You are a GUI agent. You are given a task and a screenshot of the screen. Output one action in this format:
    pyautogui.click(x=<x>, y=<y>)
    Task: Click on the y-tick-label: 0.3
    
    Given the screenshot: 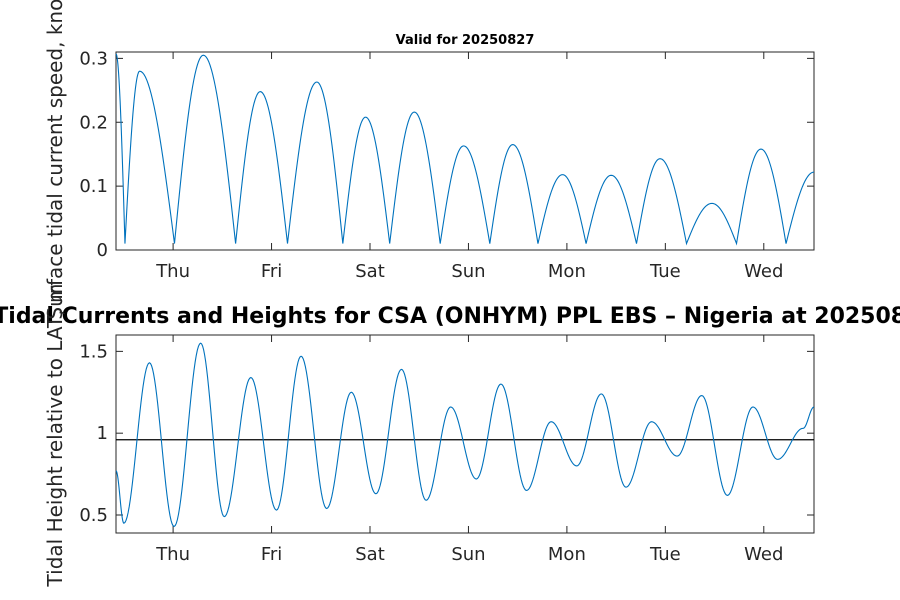 What is the action you would take?
    pyautogui.click(x=93, y=58)
    